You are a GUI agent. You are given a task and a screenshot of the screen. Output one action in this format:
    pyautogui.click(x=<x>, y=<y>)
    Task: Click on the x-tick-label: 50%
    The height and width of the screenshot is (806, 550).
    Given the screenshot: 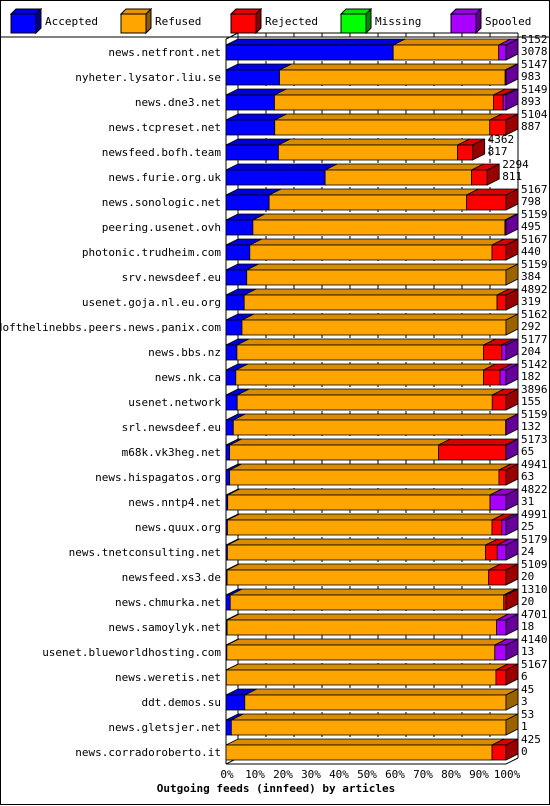 What is the action you would take?
    pyautogui.click(x=367, y=774)
    